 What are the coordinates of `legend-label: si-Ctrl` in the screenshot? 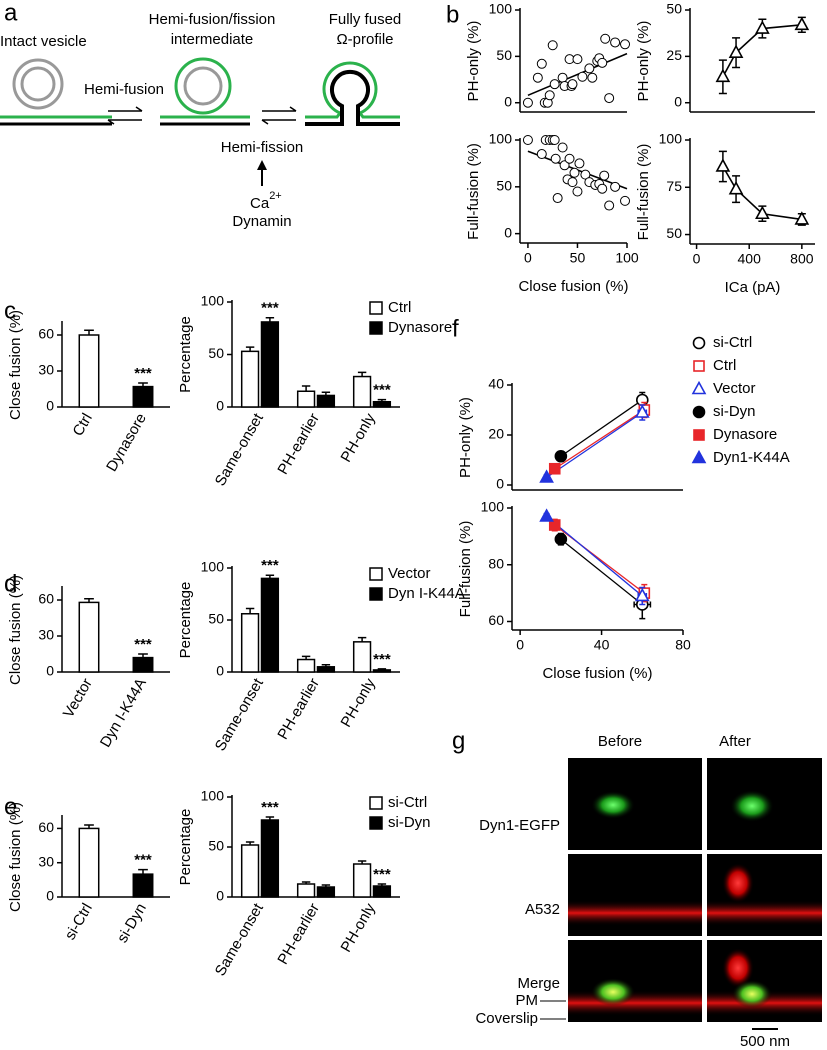 It's located at (407, 802).